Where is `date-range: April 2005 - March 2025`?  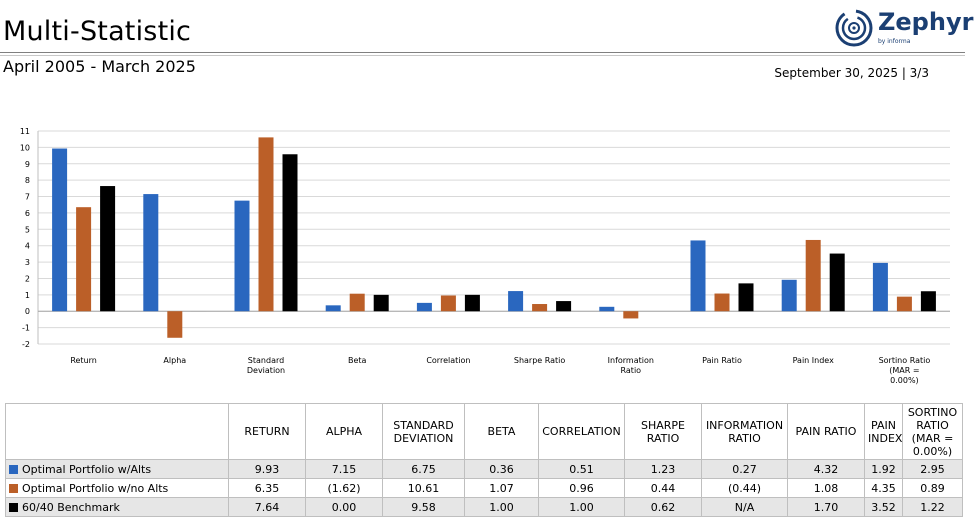
date-range: April 2005 - March 2025 is located at coordinates (99, 66).